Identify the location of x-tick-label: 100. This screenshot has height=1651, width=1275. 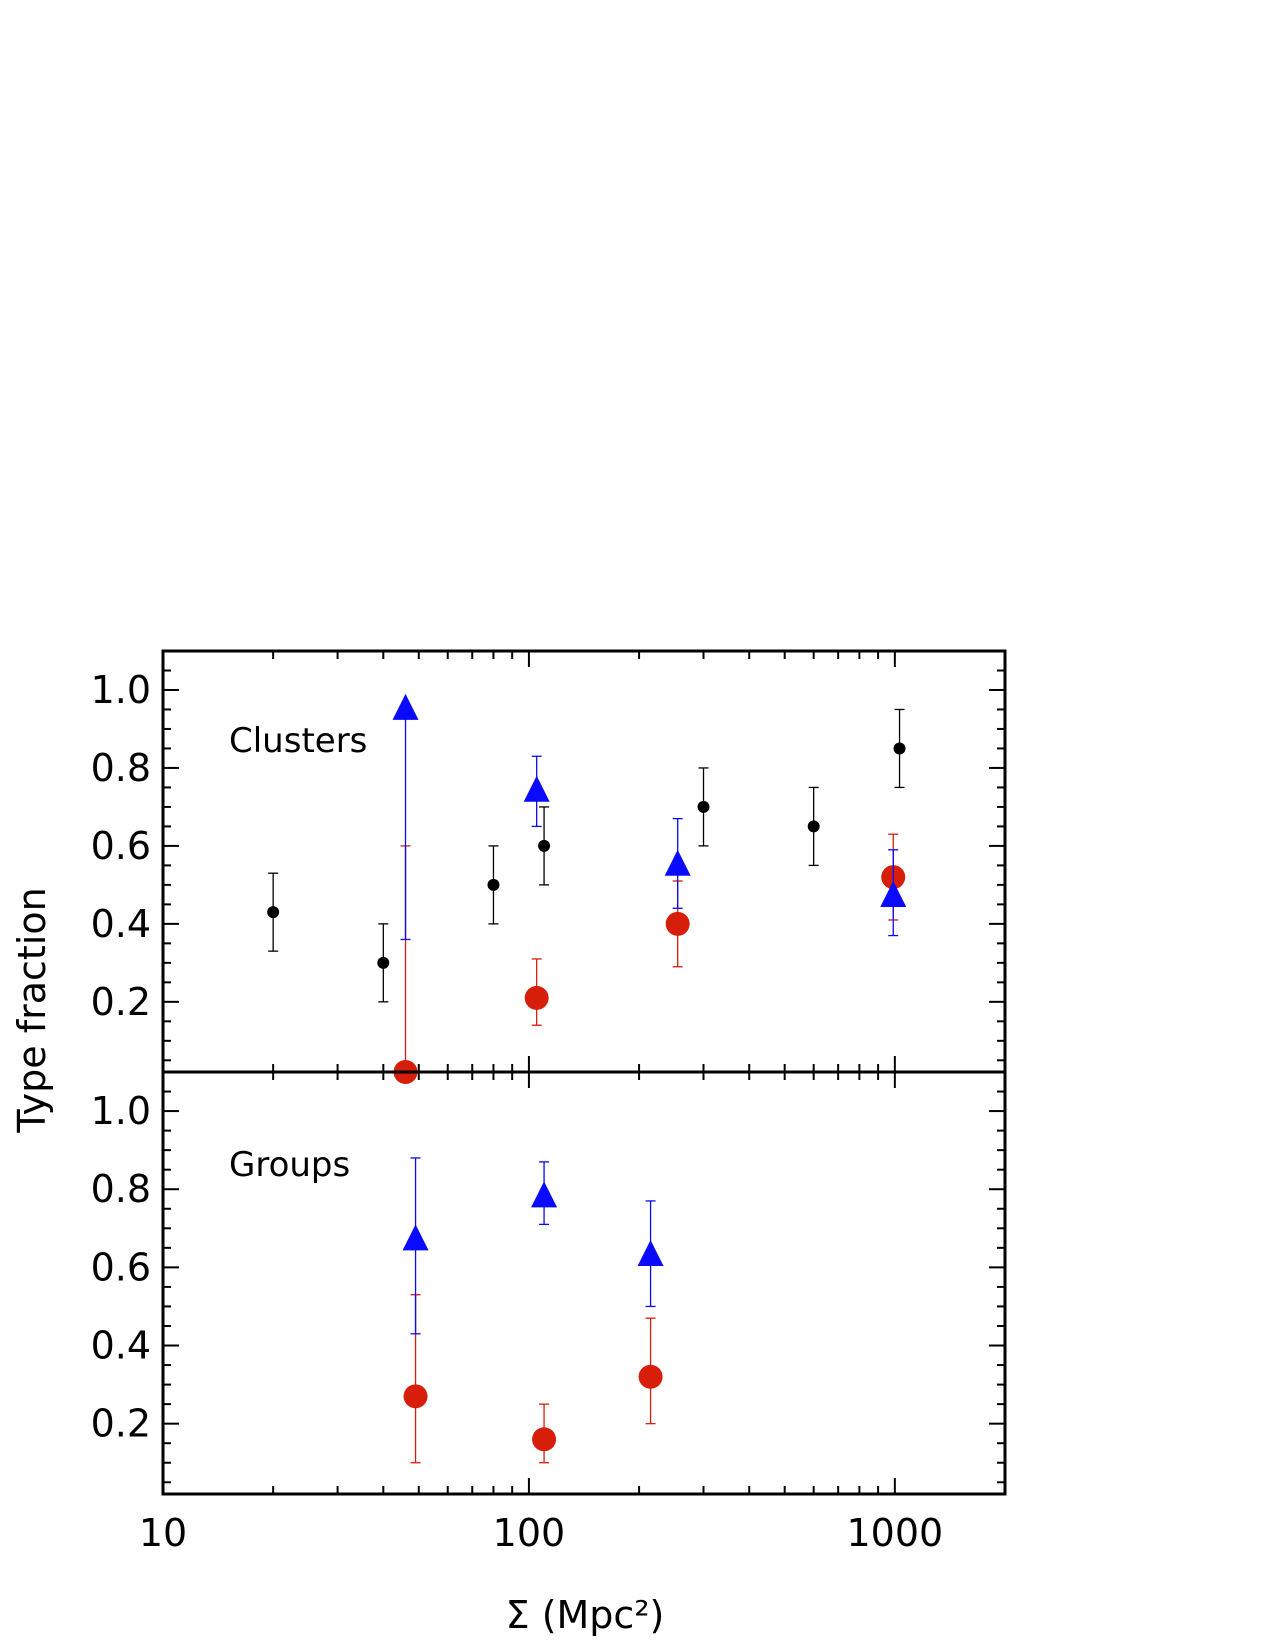
(529, 1533).